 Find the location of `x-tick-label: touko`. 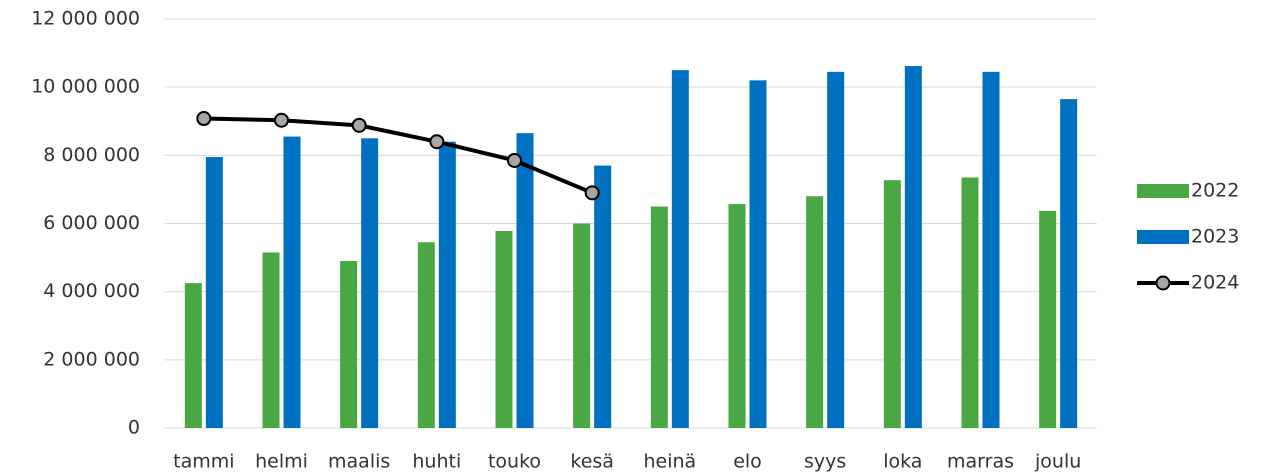

x-tick-label: touko is located at coordinates (514, 462).